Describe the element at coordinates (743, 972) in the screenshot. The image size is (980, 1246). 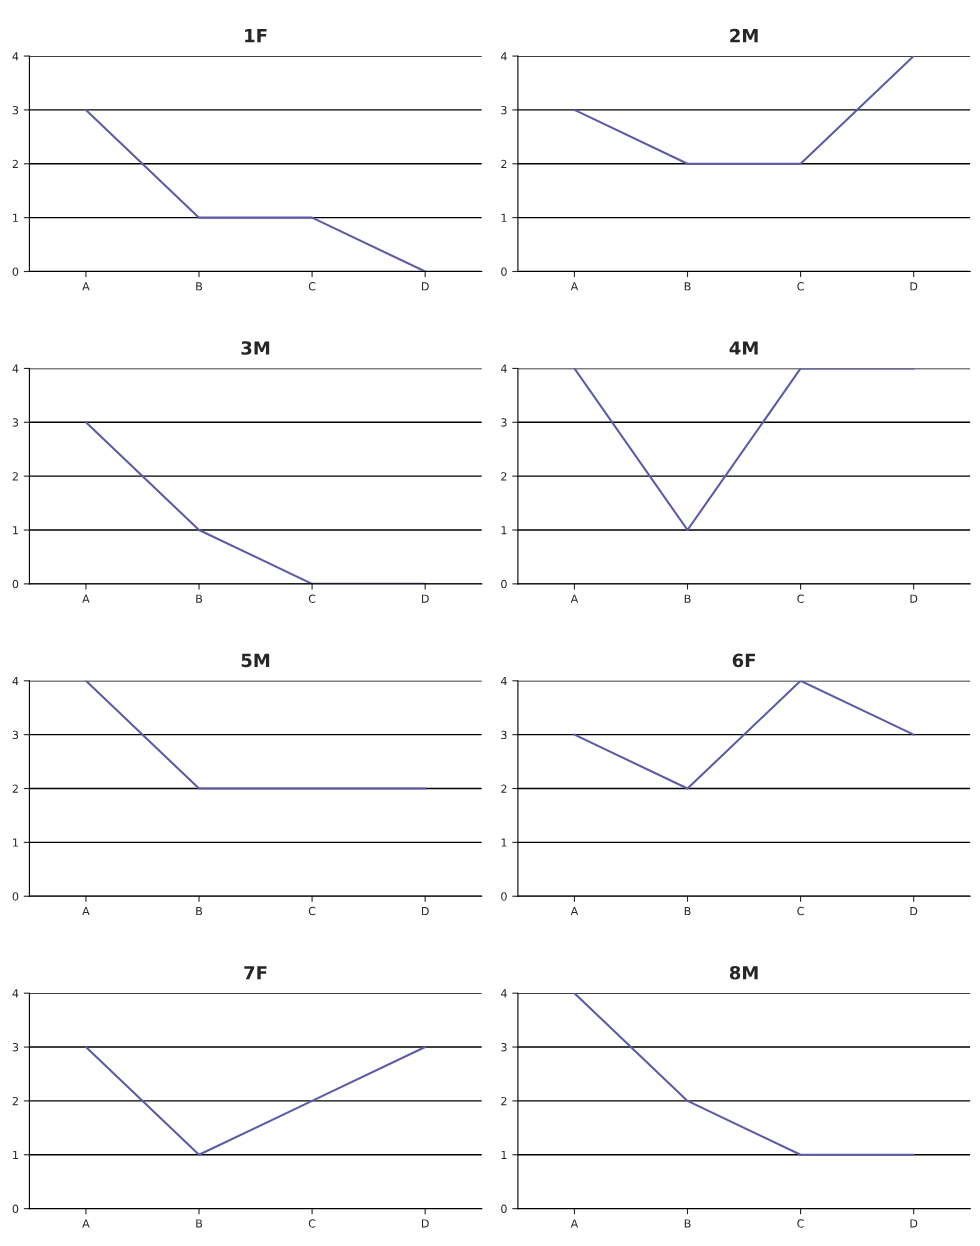
I see `chart-title: 8M` at that location.